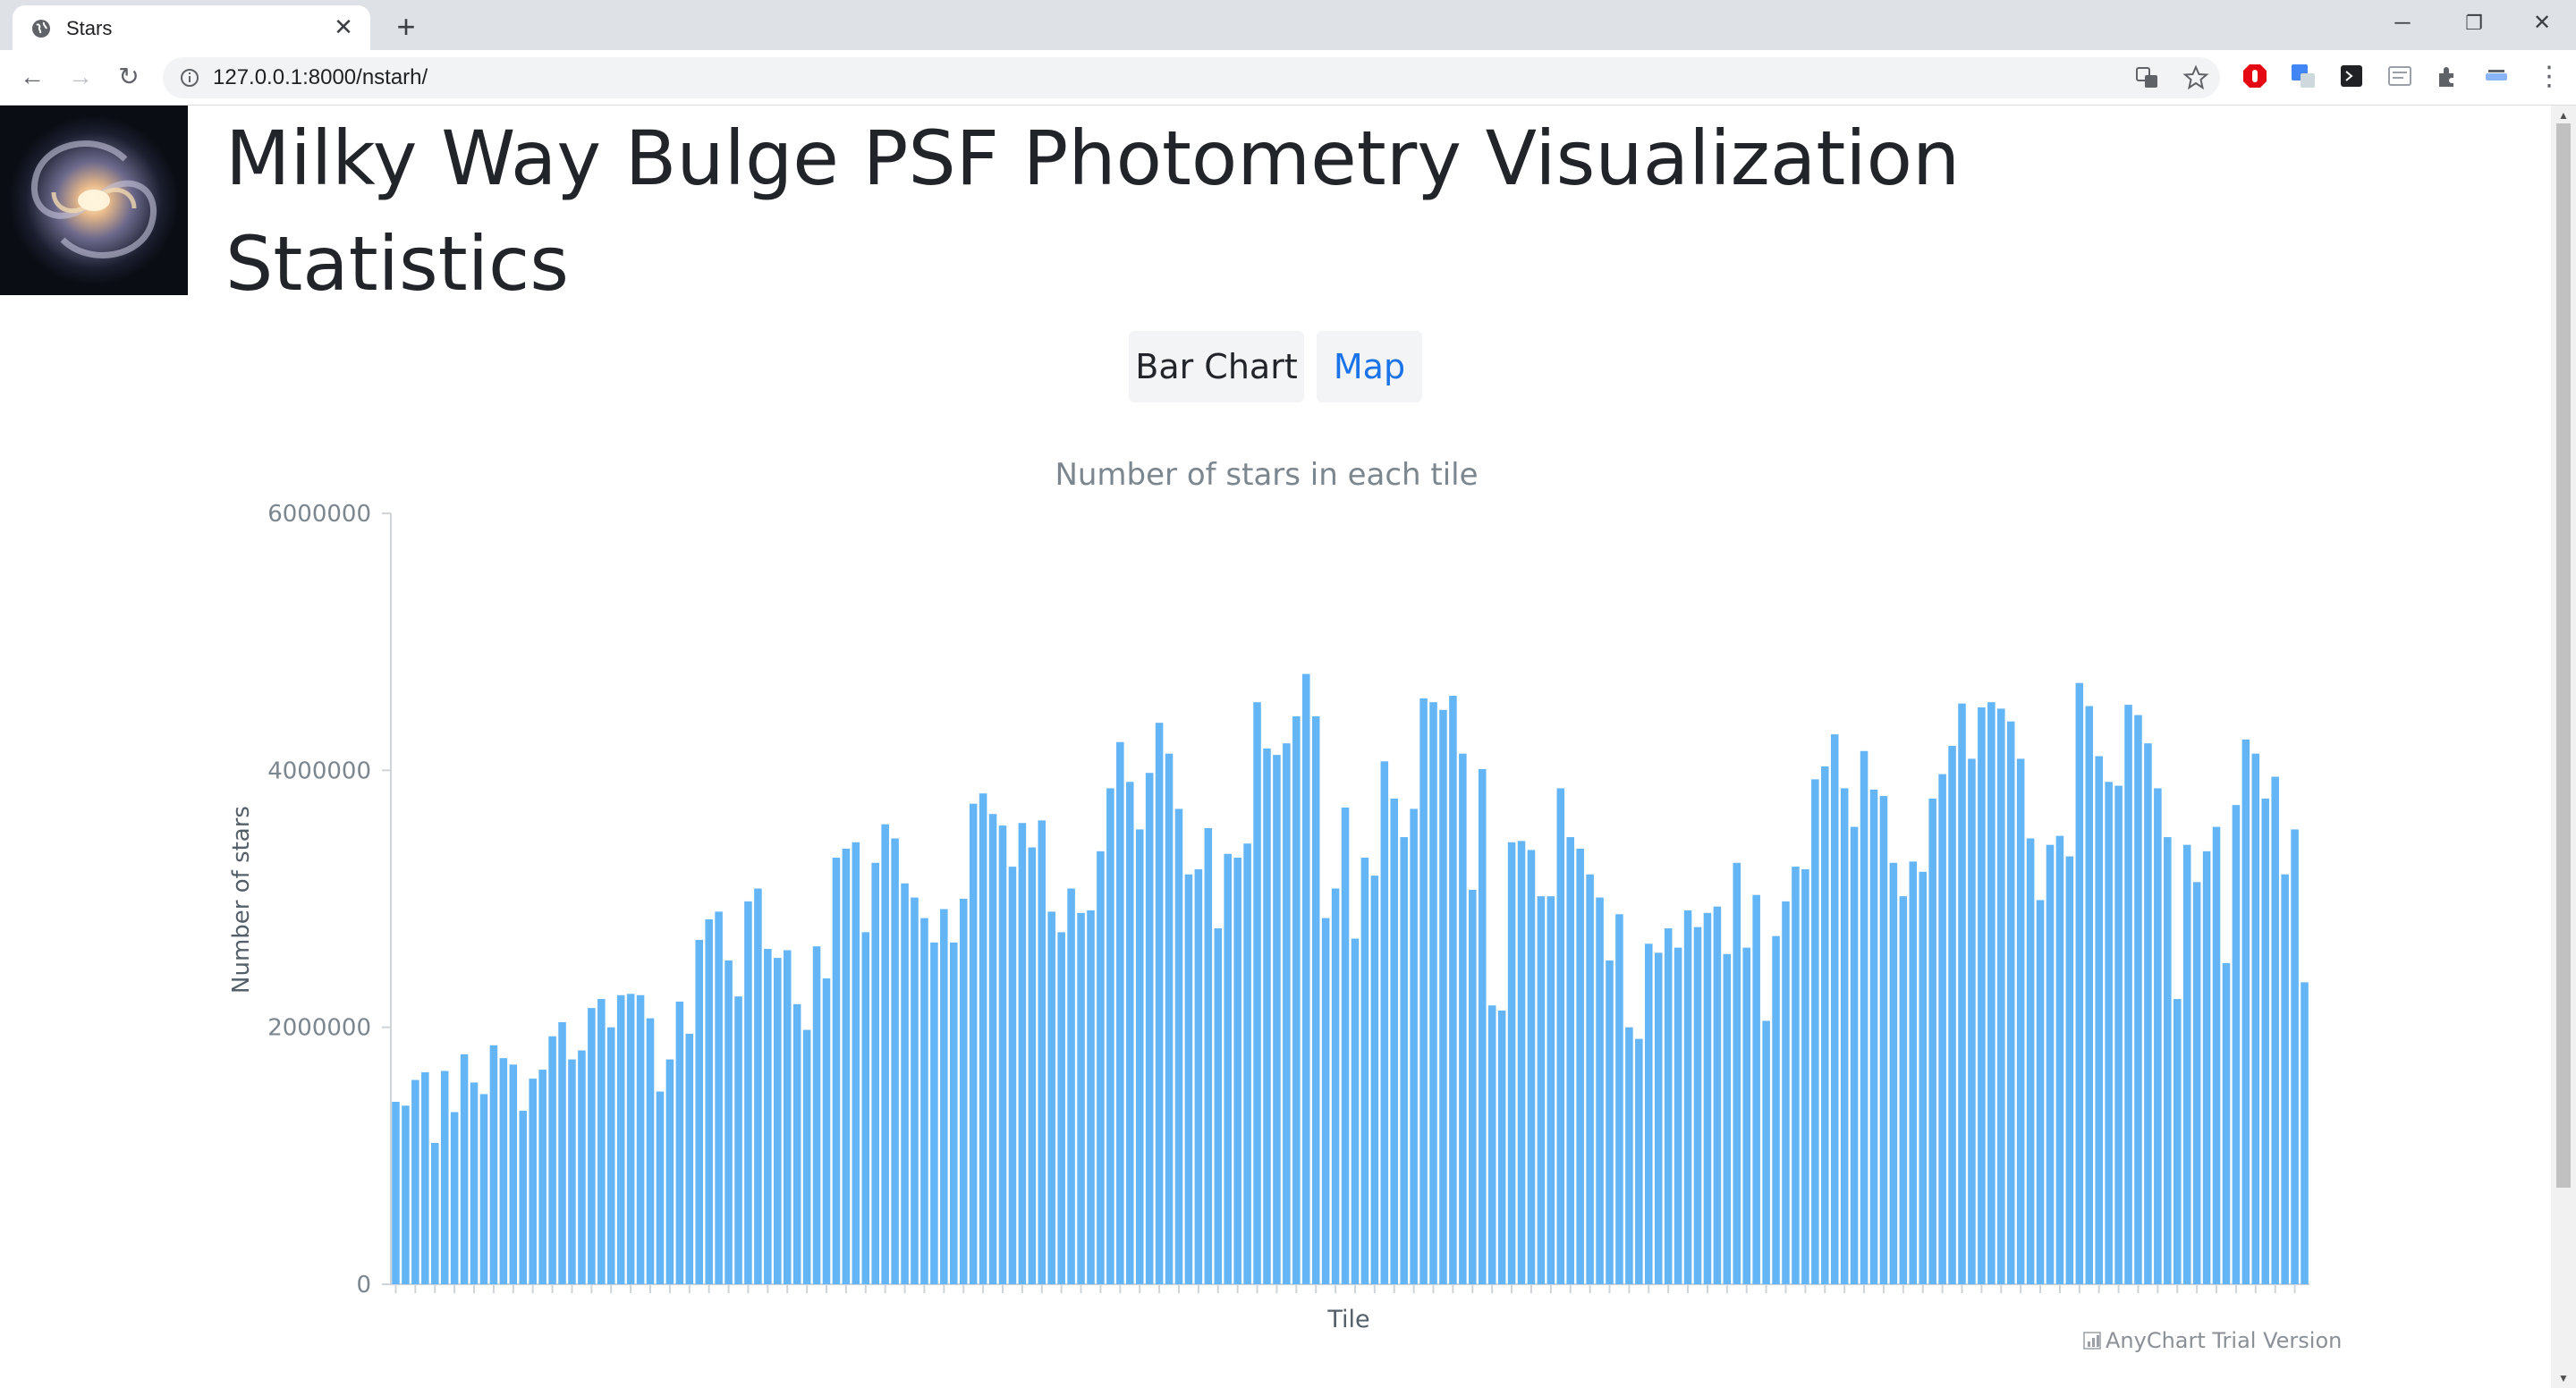 The image size is (2576, 1388). Describe the element at coordinates (2351, 76) in the screenshot. I see `terminal-icon` at that location.